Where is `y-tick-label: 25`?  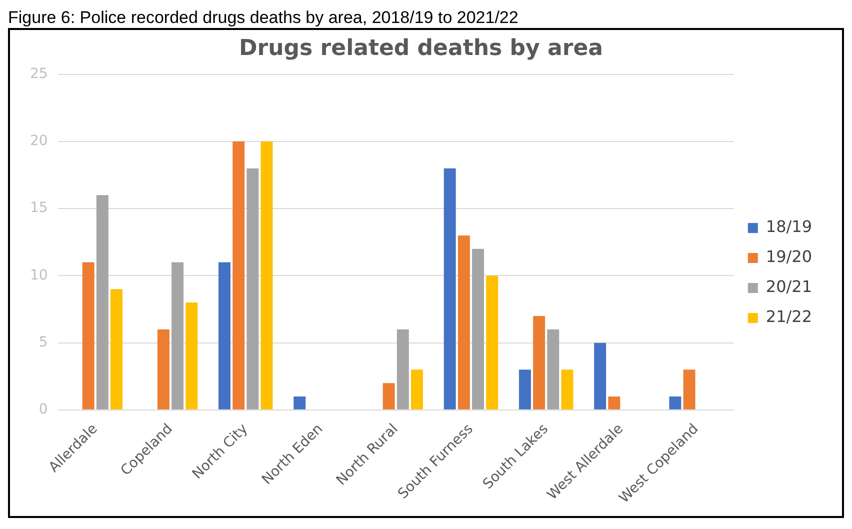
y-tick-label: 25 is located at coordinates (39, 74).